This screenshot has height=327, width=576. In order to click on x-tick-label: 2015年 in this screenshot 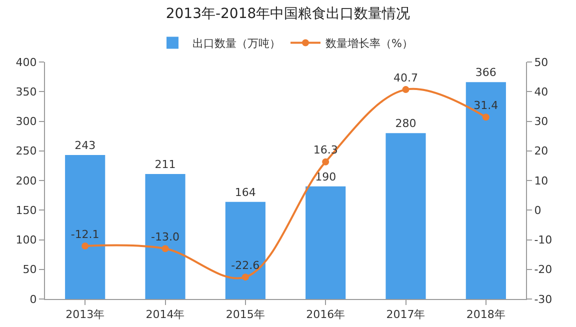, I will do `click(245, 315)`.